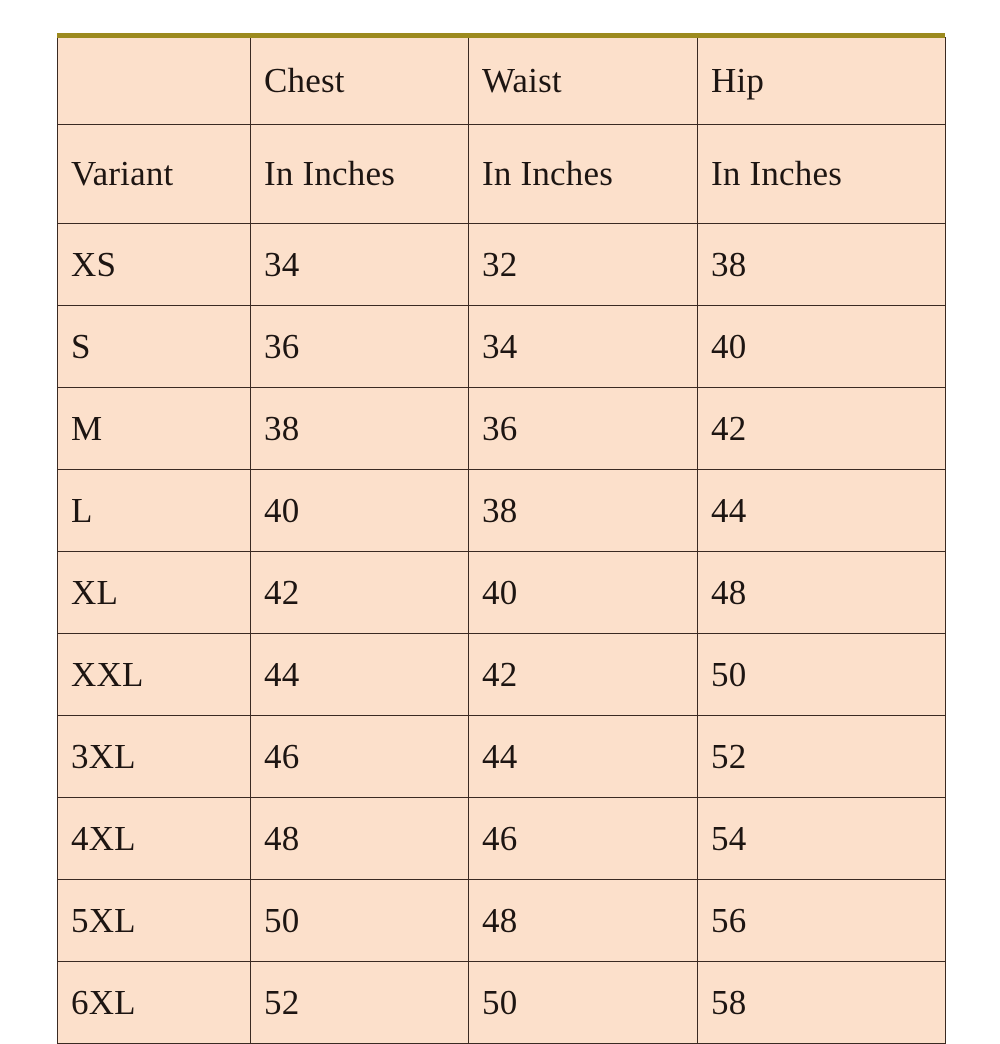  Describe the element at coordinates (583, 346) in the screenshot. I see `cell-waist: 34` at that location.